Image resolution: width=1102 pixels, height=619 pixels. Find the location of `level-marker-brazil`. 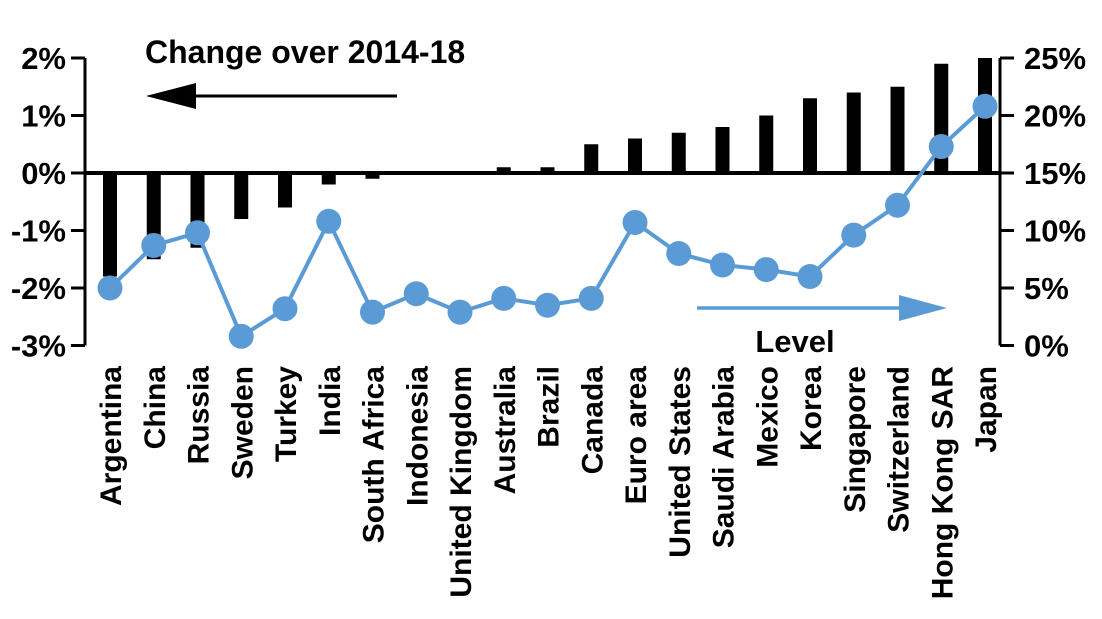

level-marker-brazil is located at coordinates (547, 305).